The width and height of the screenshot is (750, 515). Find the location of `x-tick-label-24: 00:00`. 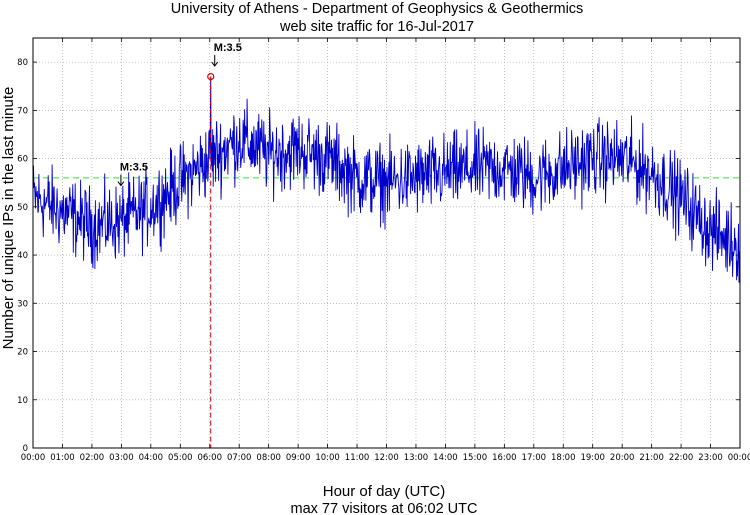

x-tick-label-24: 00:00 is located at coordinates (739, 458).